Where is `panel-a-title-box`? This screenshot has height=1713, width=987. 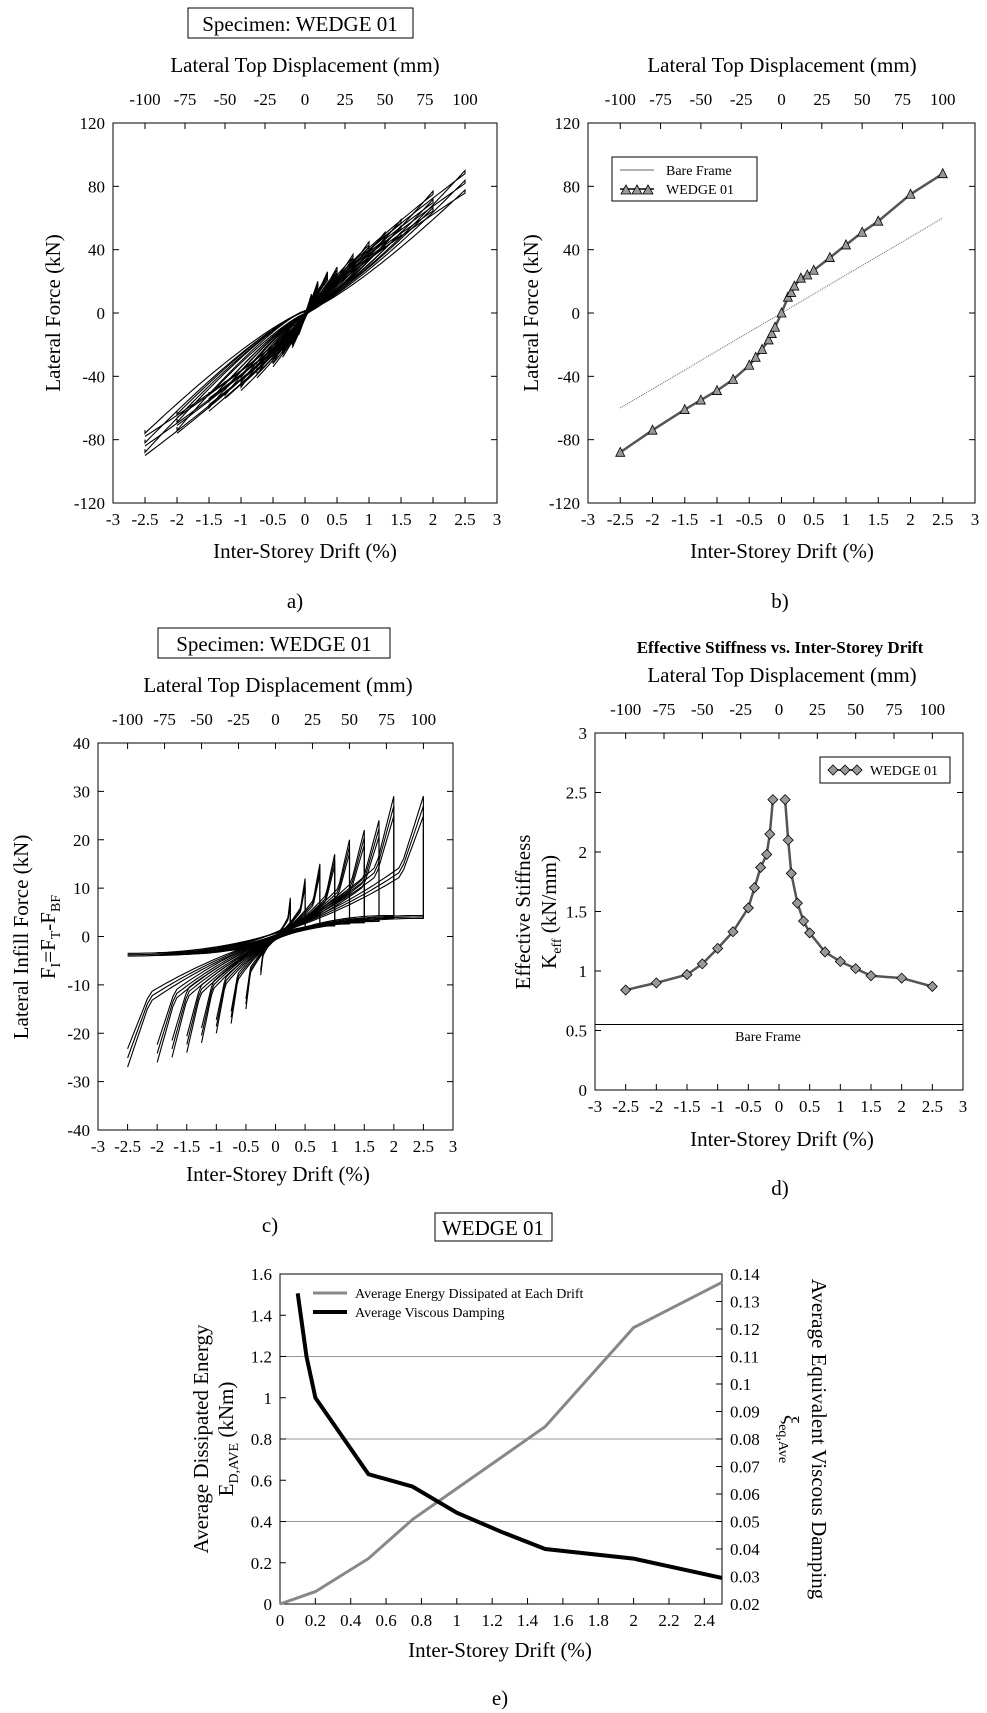 panel-a-title-box is located at coordinates (300, 23).